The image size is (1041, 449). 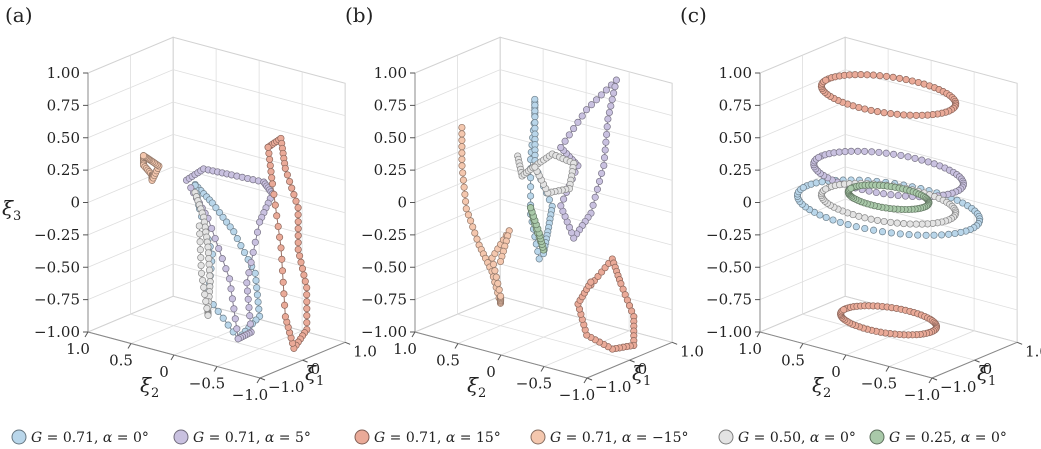 I want to click on legend-marker, so click(x=726, y=437).